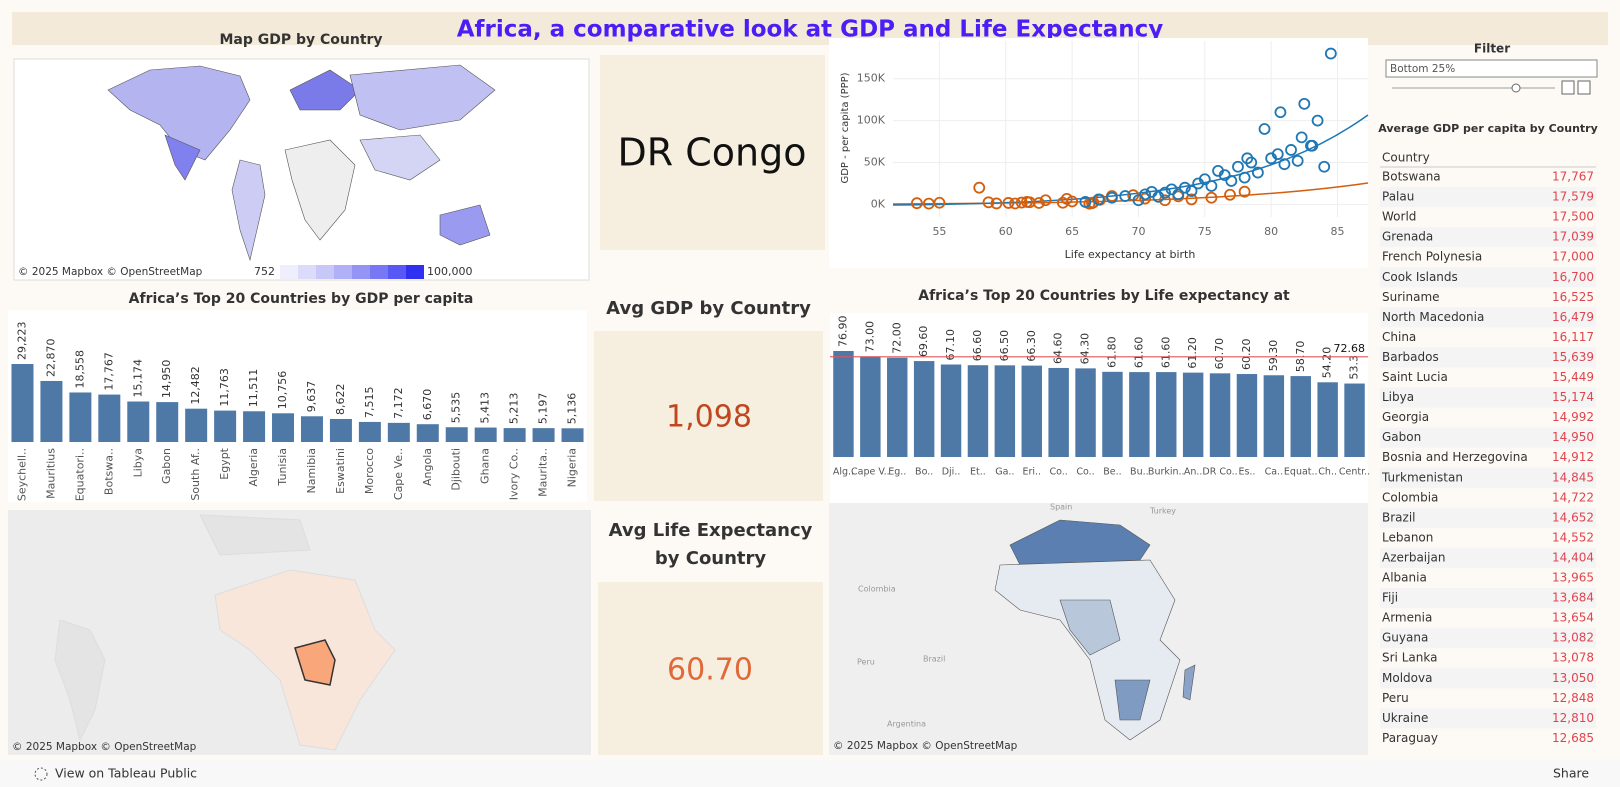  Describe the element at coordinates (1584, 87) in the screenshot. I see `next-button` at that location.